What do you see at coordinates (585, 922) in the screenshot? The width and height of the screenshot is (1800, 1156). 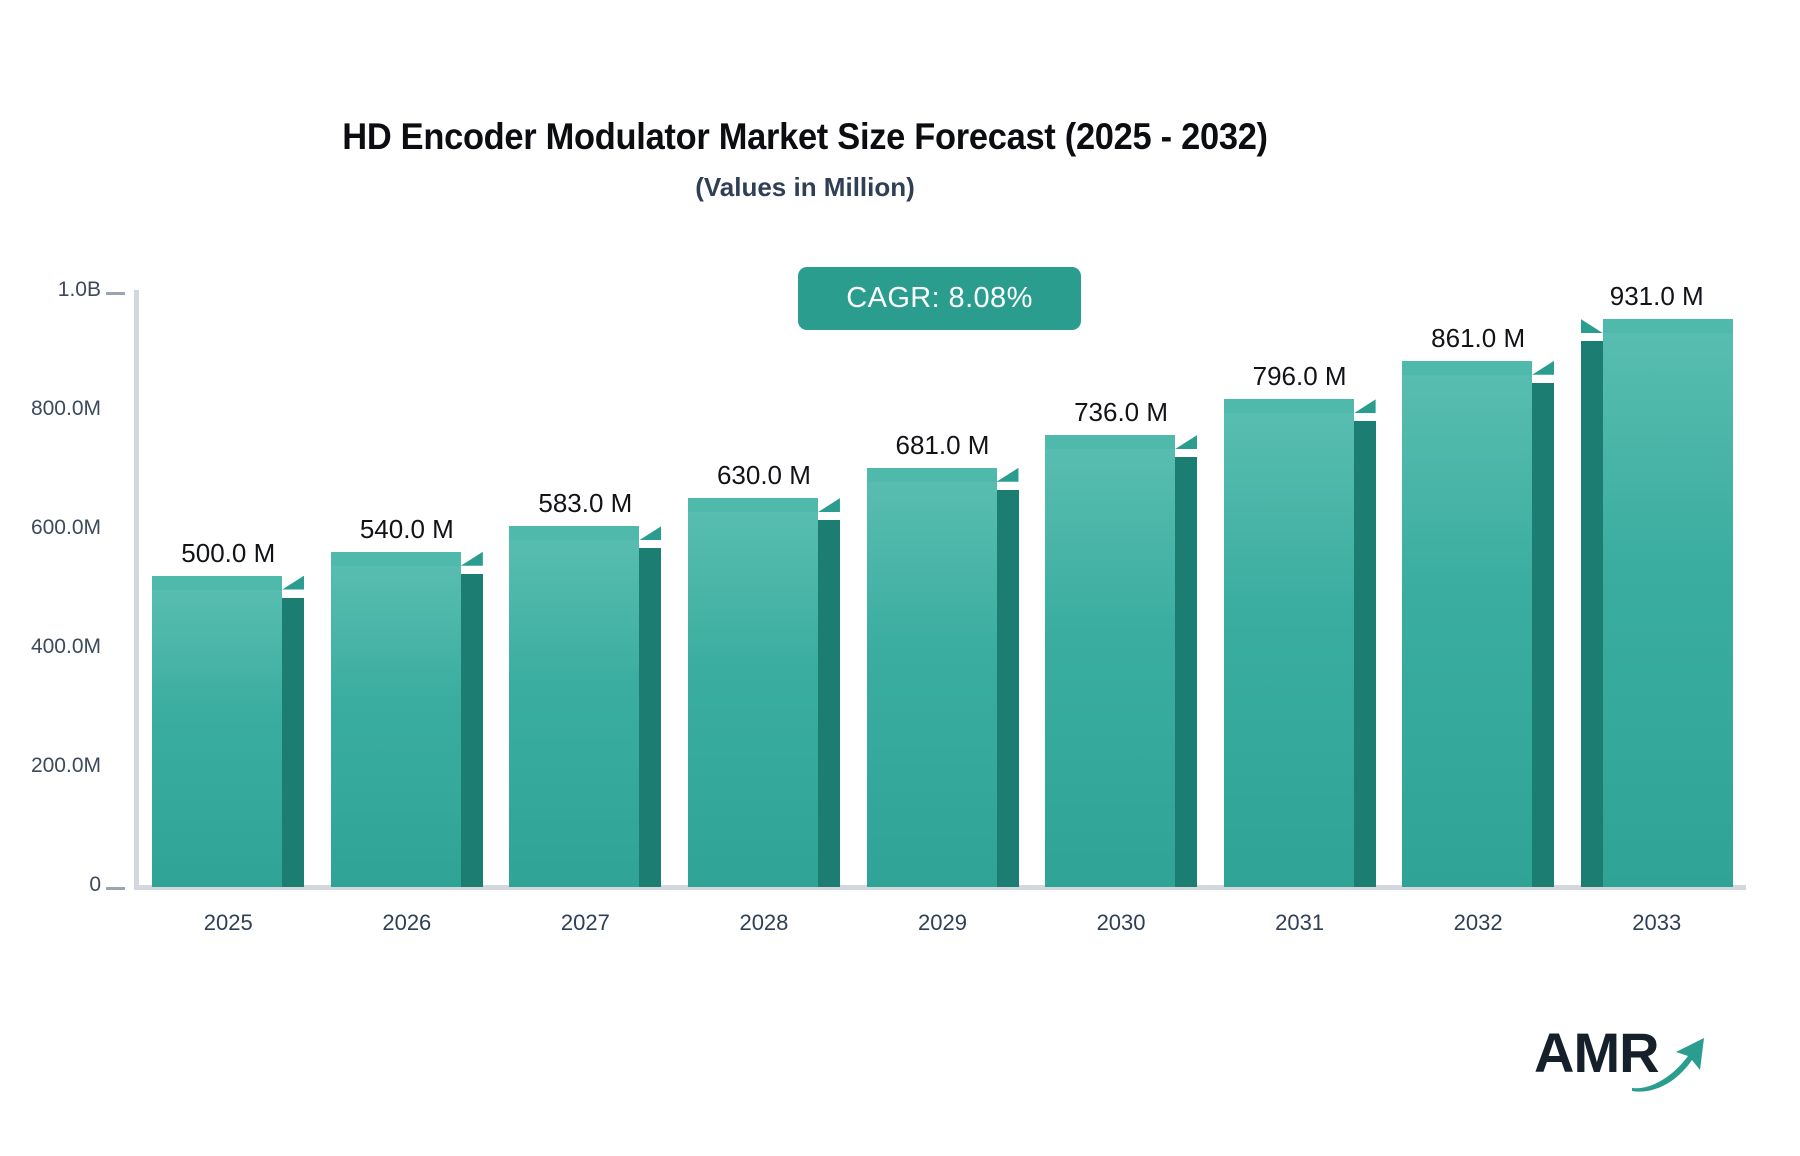 I see `x-axis-tick-label: 2027` at bounding box center [585, 922].